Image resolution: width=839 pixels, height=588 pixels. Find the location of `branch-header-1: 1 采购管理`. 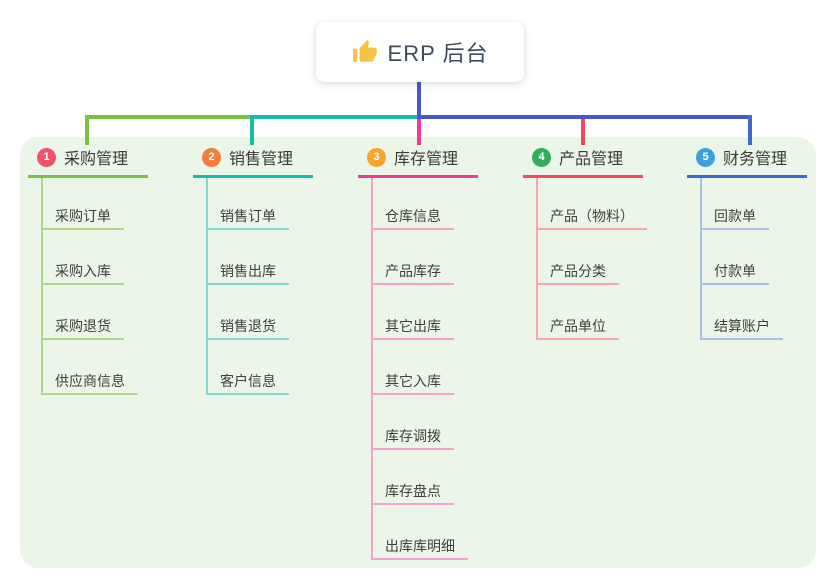

branch-header-1: 1 采购管理 is located at coordinates (88, 162).